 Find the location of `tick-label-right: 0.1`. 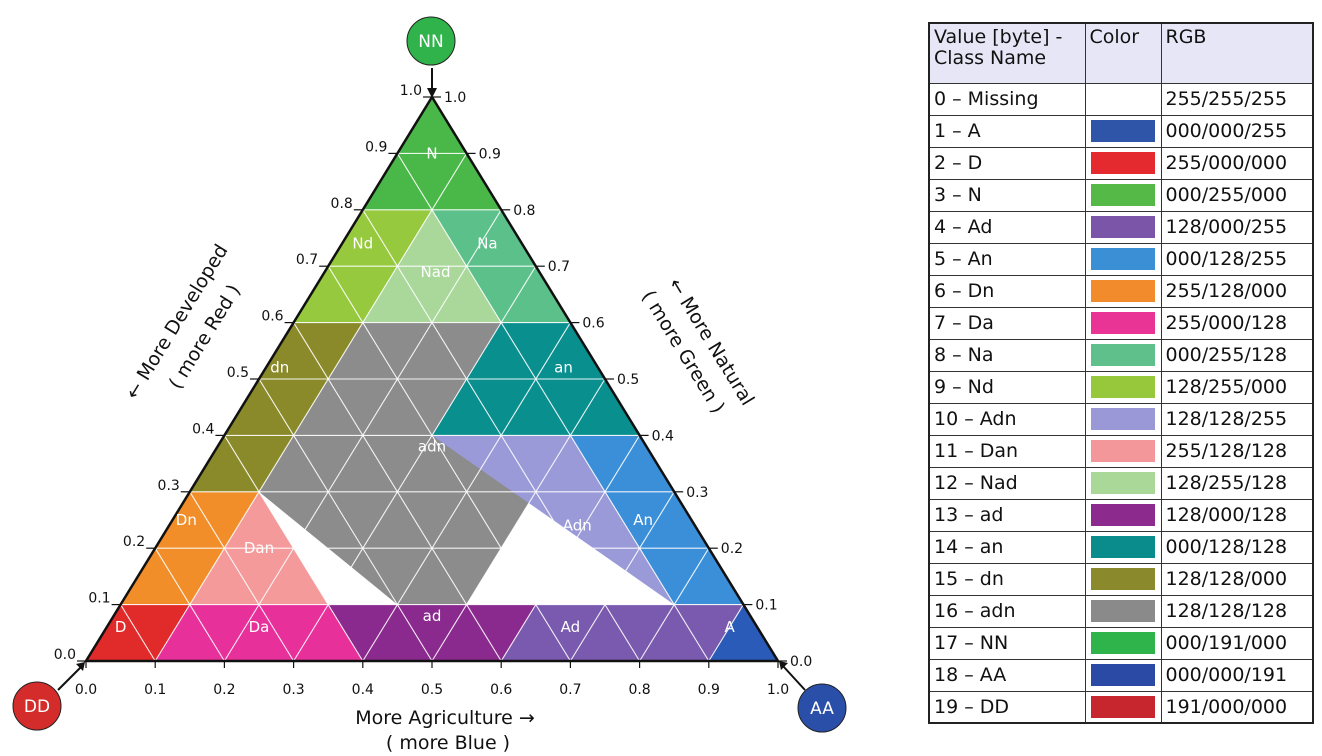

tick-label-right: 0.1 is located at coordinates (766, 606).